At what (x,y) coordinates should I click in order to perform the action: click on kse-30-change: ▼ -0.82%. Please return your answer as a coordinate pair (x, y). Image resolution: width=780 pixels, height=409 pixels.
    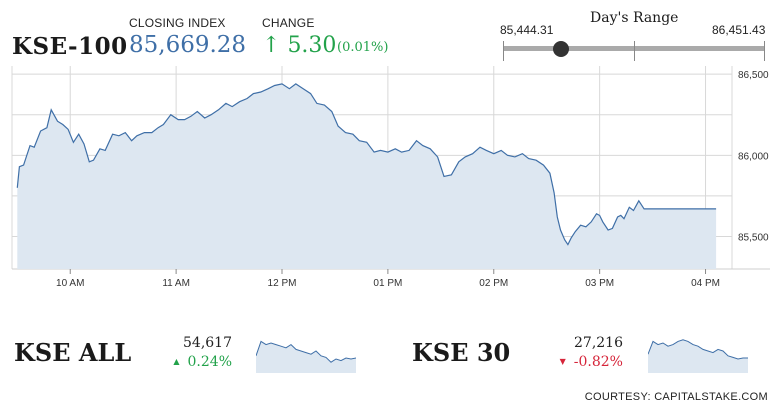
    Looking at the image, I should click on (578, 362).